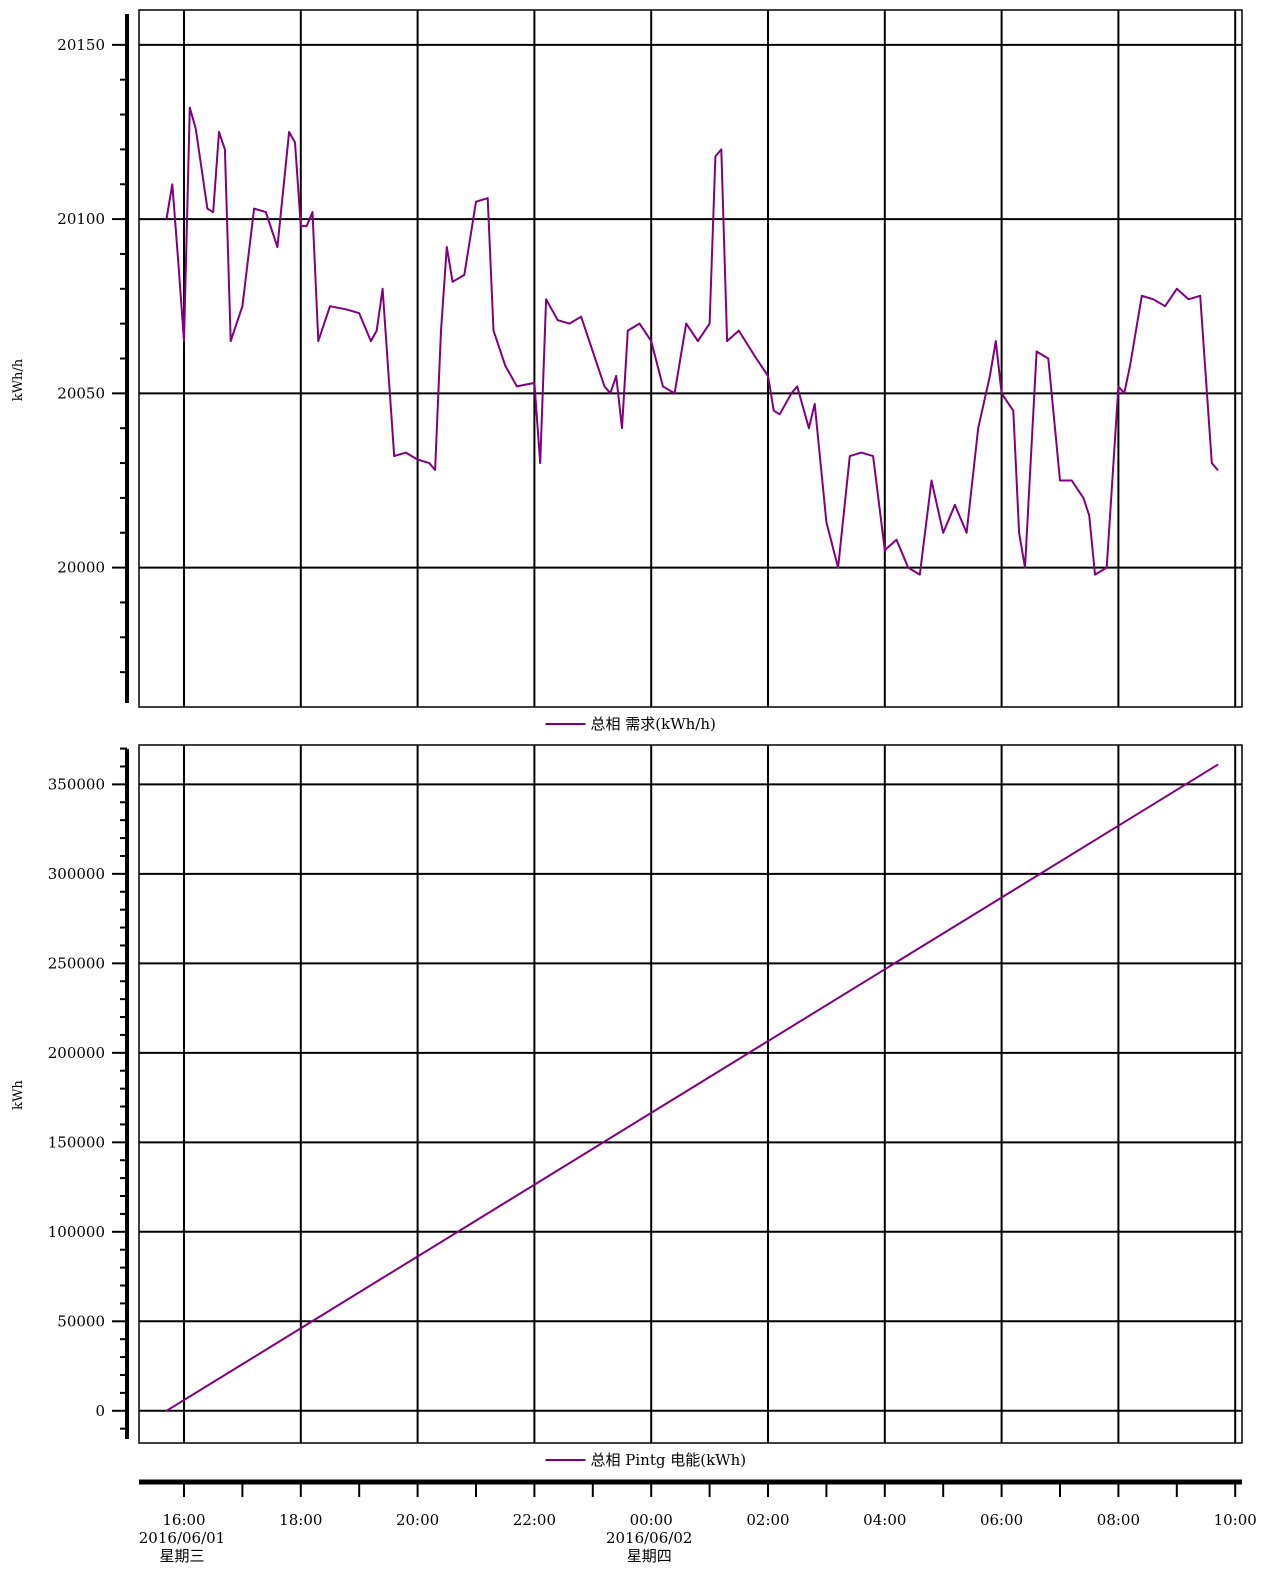 This screenshot has width=1283, height=1580. What do you see at coordinates (81, 219) in the screenshot?
I see `y-tick-label: 20100` at bounding box center [81, 219].